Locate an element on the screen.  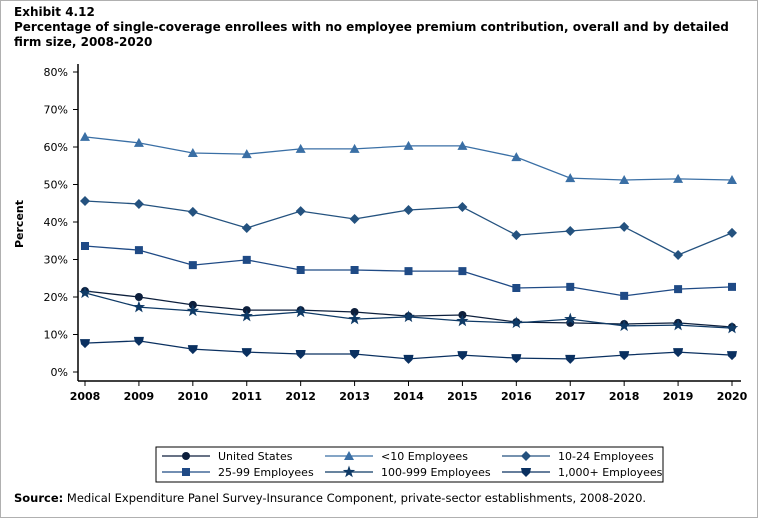
x-tick-label: 2014 is located at coordinates (408, 396).